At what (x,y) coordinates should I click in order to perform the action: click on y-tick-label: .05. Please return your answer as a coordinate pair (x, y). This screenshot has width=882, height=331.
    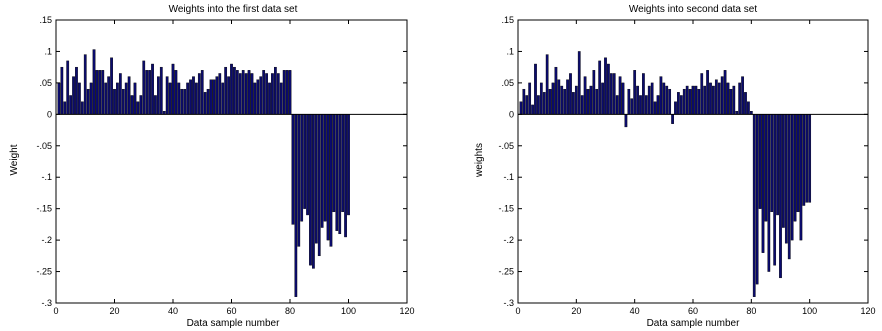
    Looking at the image, I should click on (45, 83).